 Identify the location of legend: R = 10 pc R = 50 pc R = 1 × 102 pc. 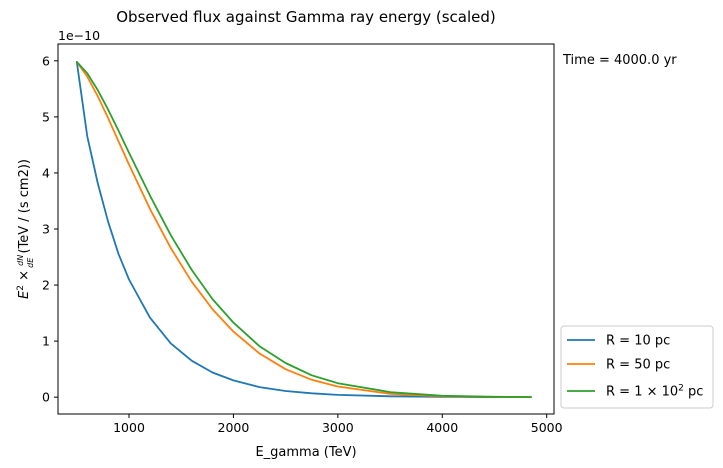
(637, 367).